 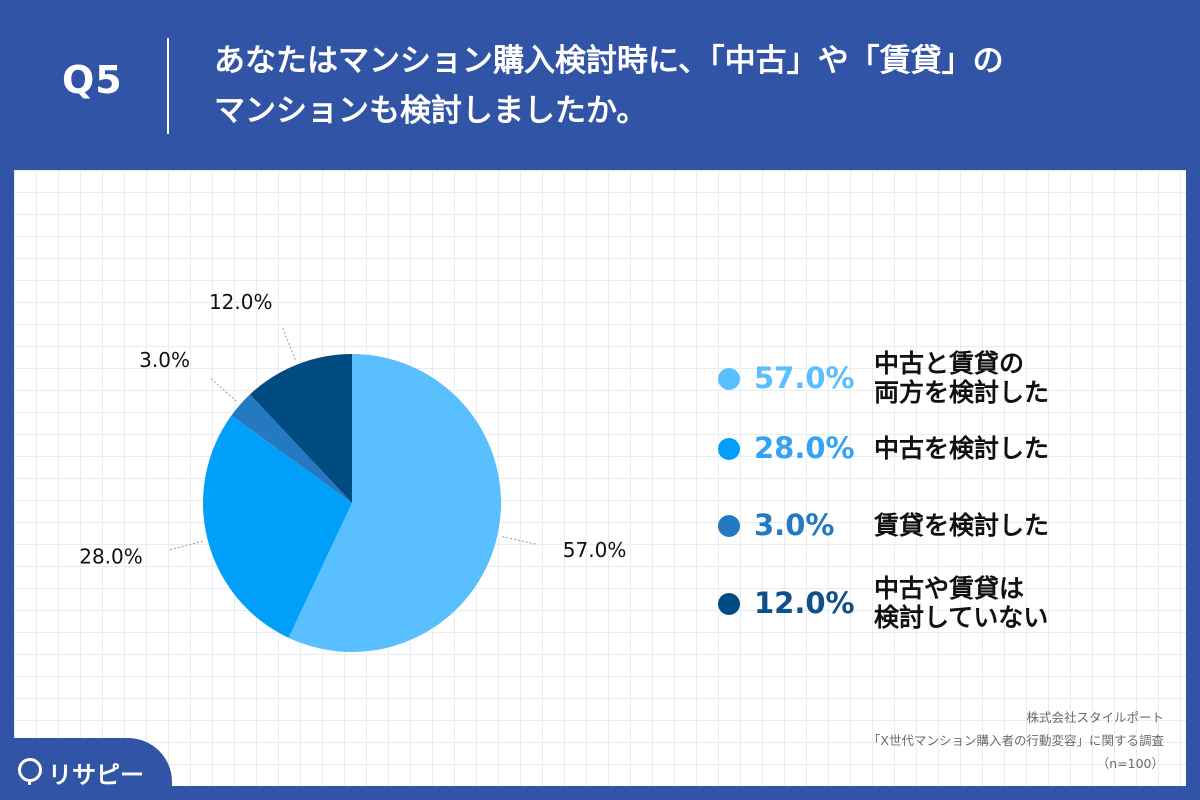 What do you see at coordinates (794, 525) in the screenshot?
I see `legend-value-rental: 3.0%` at bounding box center [794, 525].